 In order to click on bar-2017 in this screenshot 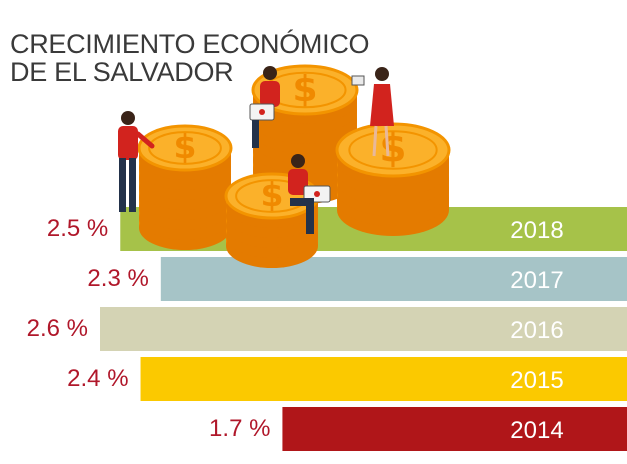, I will do `click(393, 279)`.